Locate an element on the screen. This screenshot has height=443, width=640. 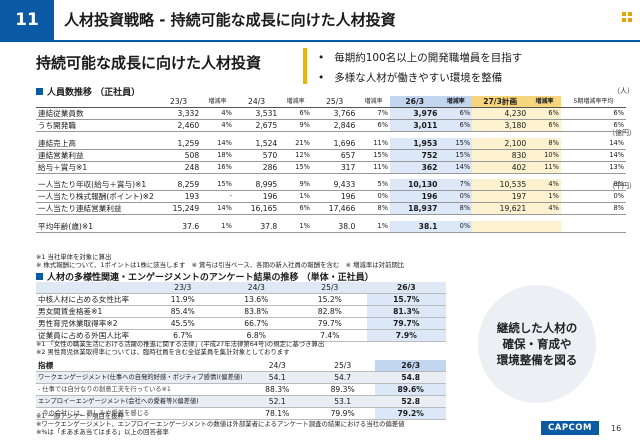
table-cell: 45.5% is located at coordinates (183, 323).